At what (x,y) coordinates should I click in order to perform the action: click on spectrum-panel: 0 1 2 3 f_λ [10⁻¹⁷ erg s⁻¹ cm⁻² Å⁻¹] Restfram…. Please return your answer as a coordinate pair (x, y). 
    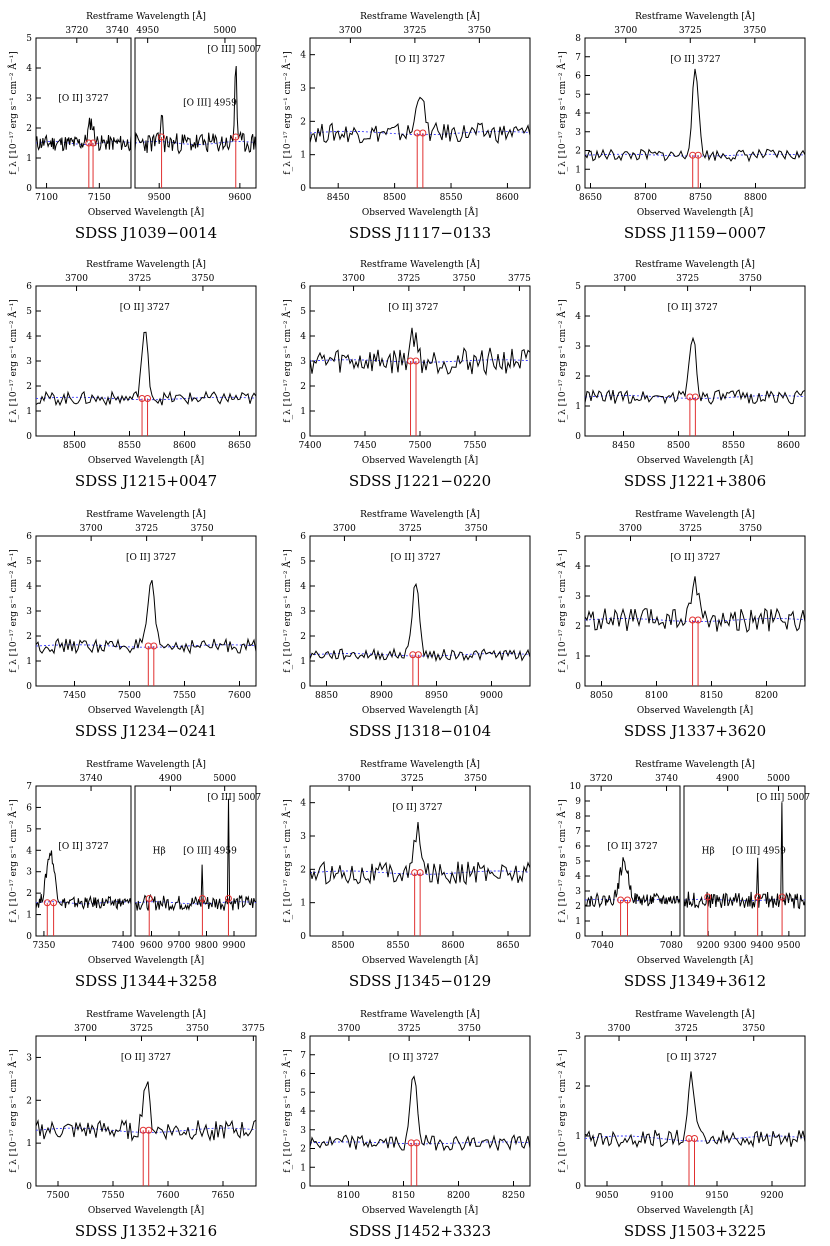
    Looking at the image, I should click on (136, 1112).